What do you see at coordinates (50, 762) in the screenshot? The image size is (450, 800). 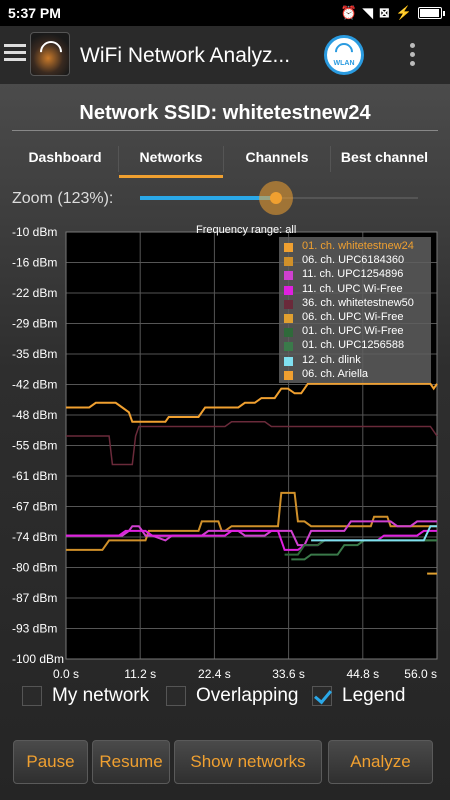 I see `pause-button: Pause` at bounding box center [50, 762].